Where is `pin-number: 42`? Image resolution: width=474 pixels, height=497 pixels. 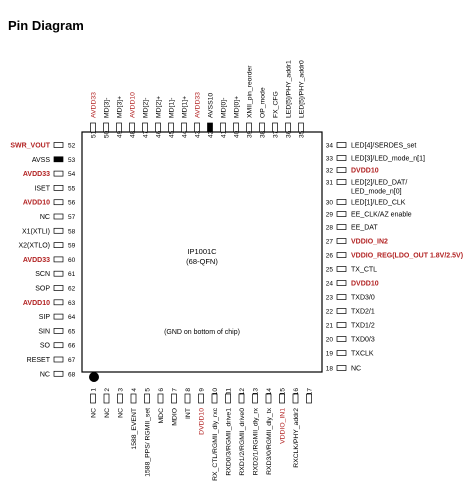
pin-number: 42 is located at coordinates (211, 134).